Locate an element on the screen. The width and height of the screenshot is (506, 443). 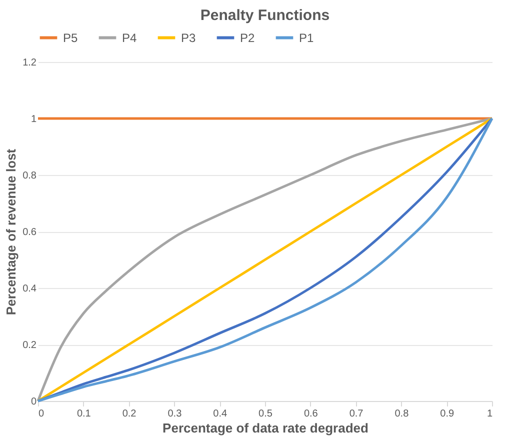
y-tick-label: 0.2 is located at coordinates (29, 345).